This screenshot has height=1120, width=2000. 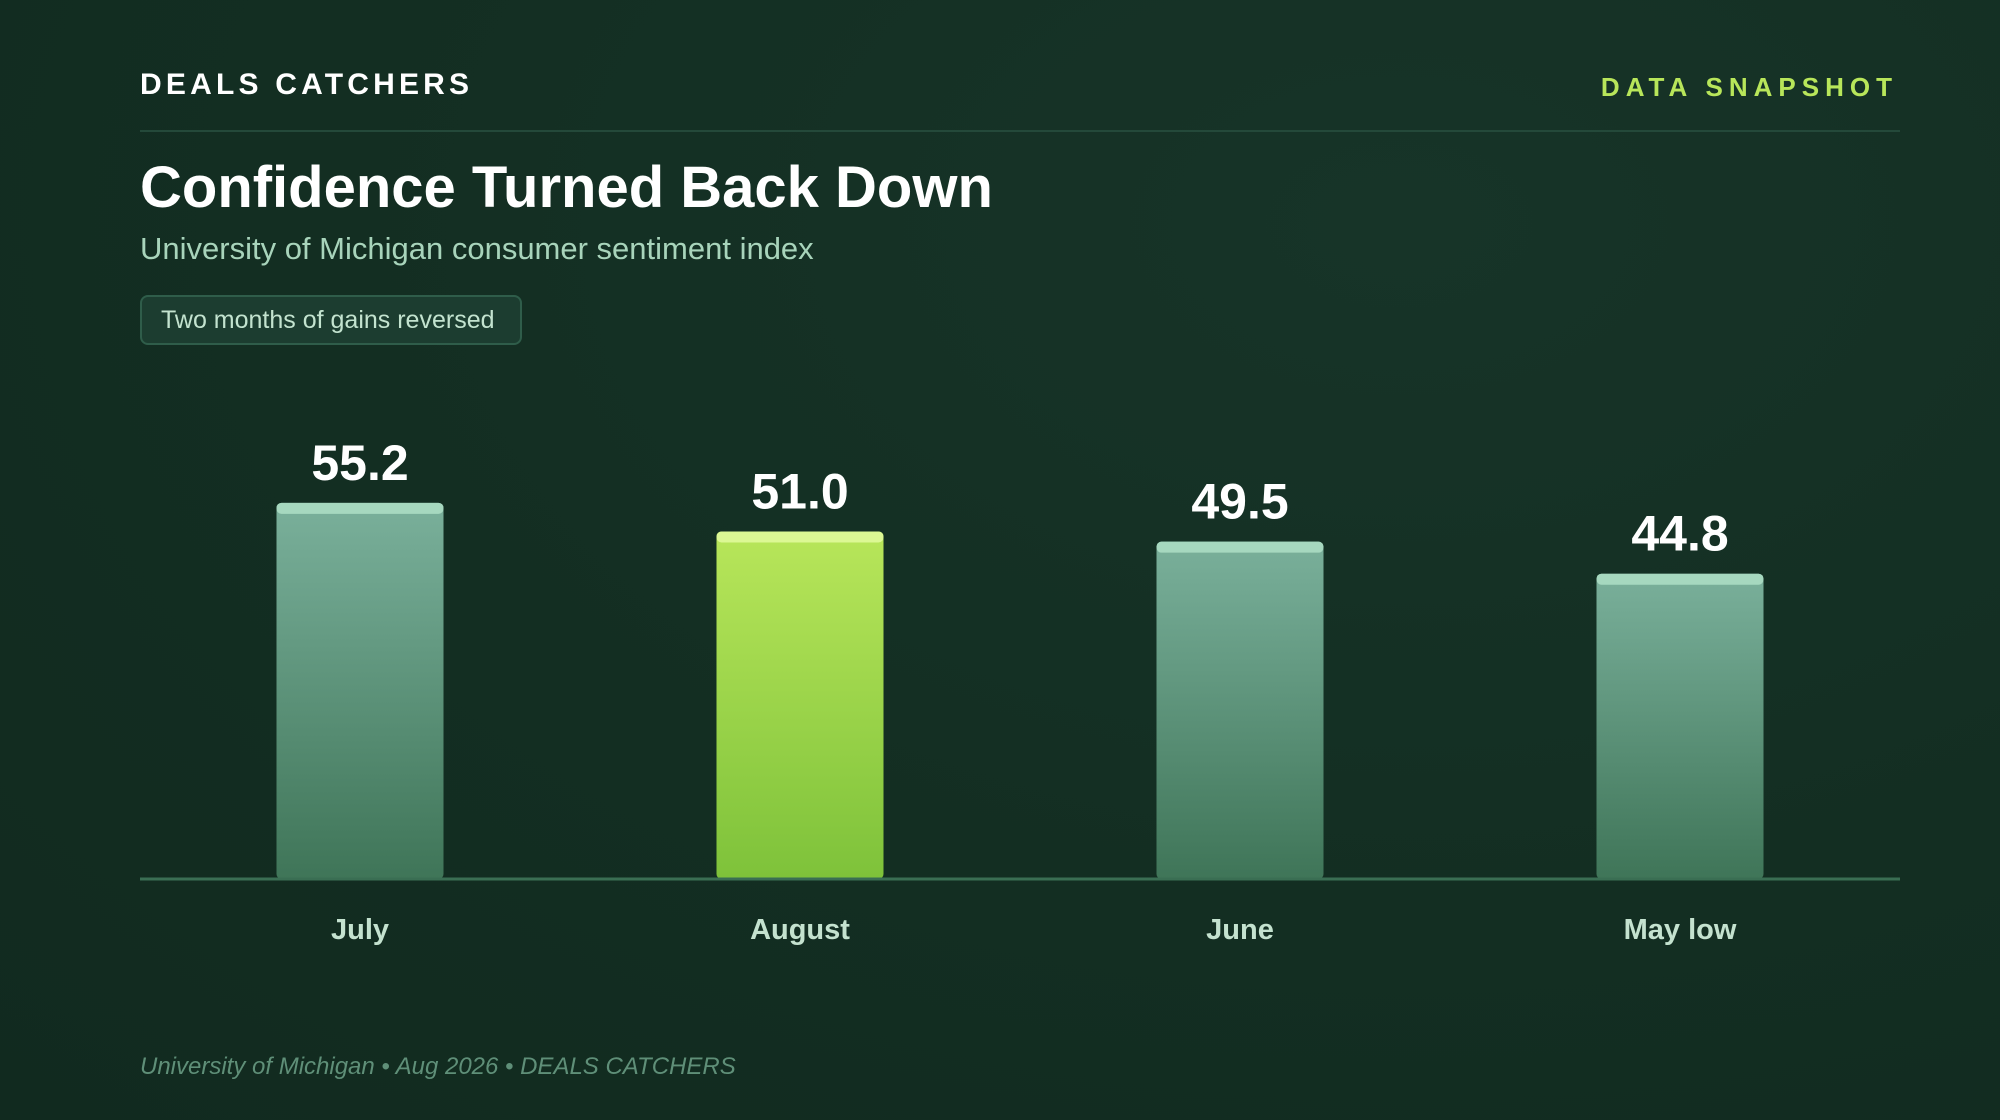 I want to click on bar-july, so click(x=360, y=690).